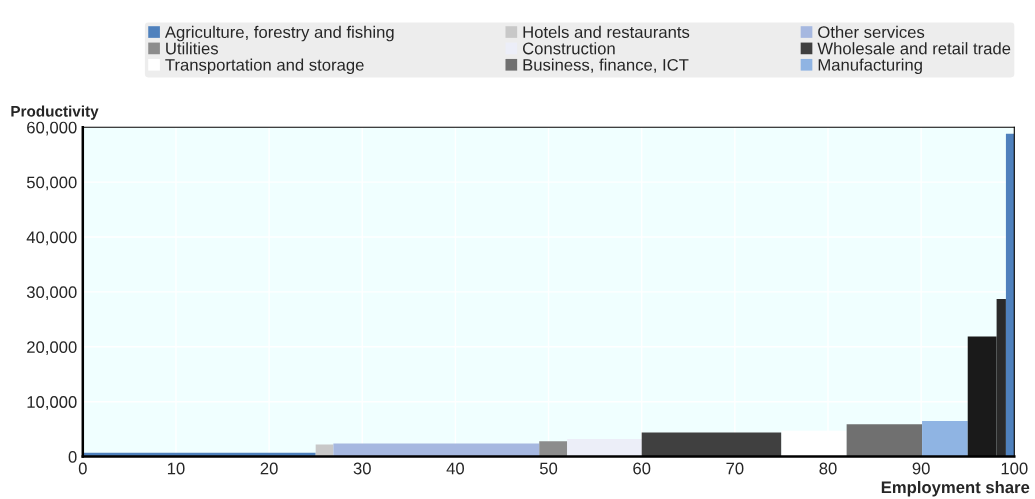  What do you see at coordinates (52, 348) in the screenshot?
I see `y-tick-label: 20,000` at bounding box center [52, 348].